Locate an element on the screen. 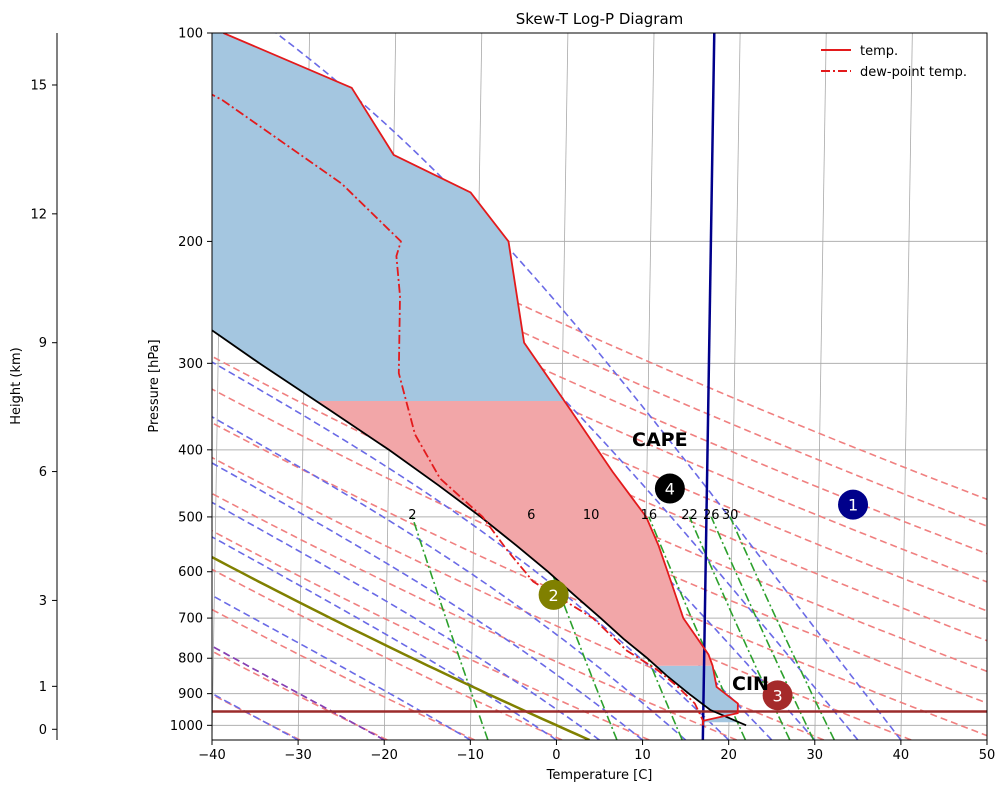 This screenshot has height=793, width=1005. chart-title: Skew-T Log-P Diagram is located at coordinates (600, 19).